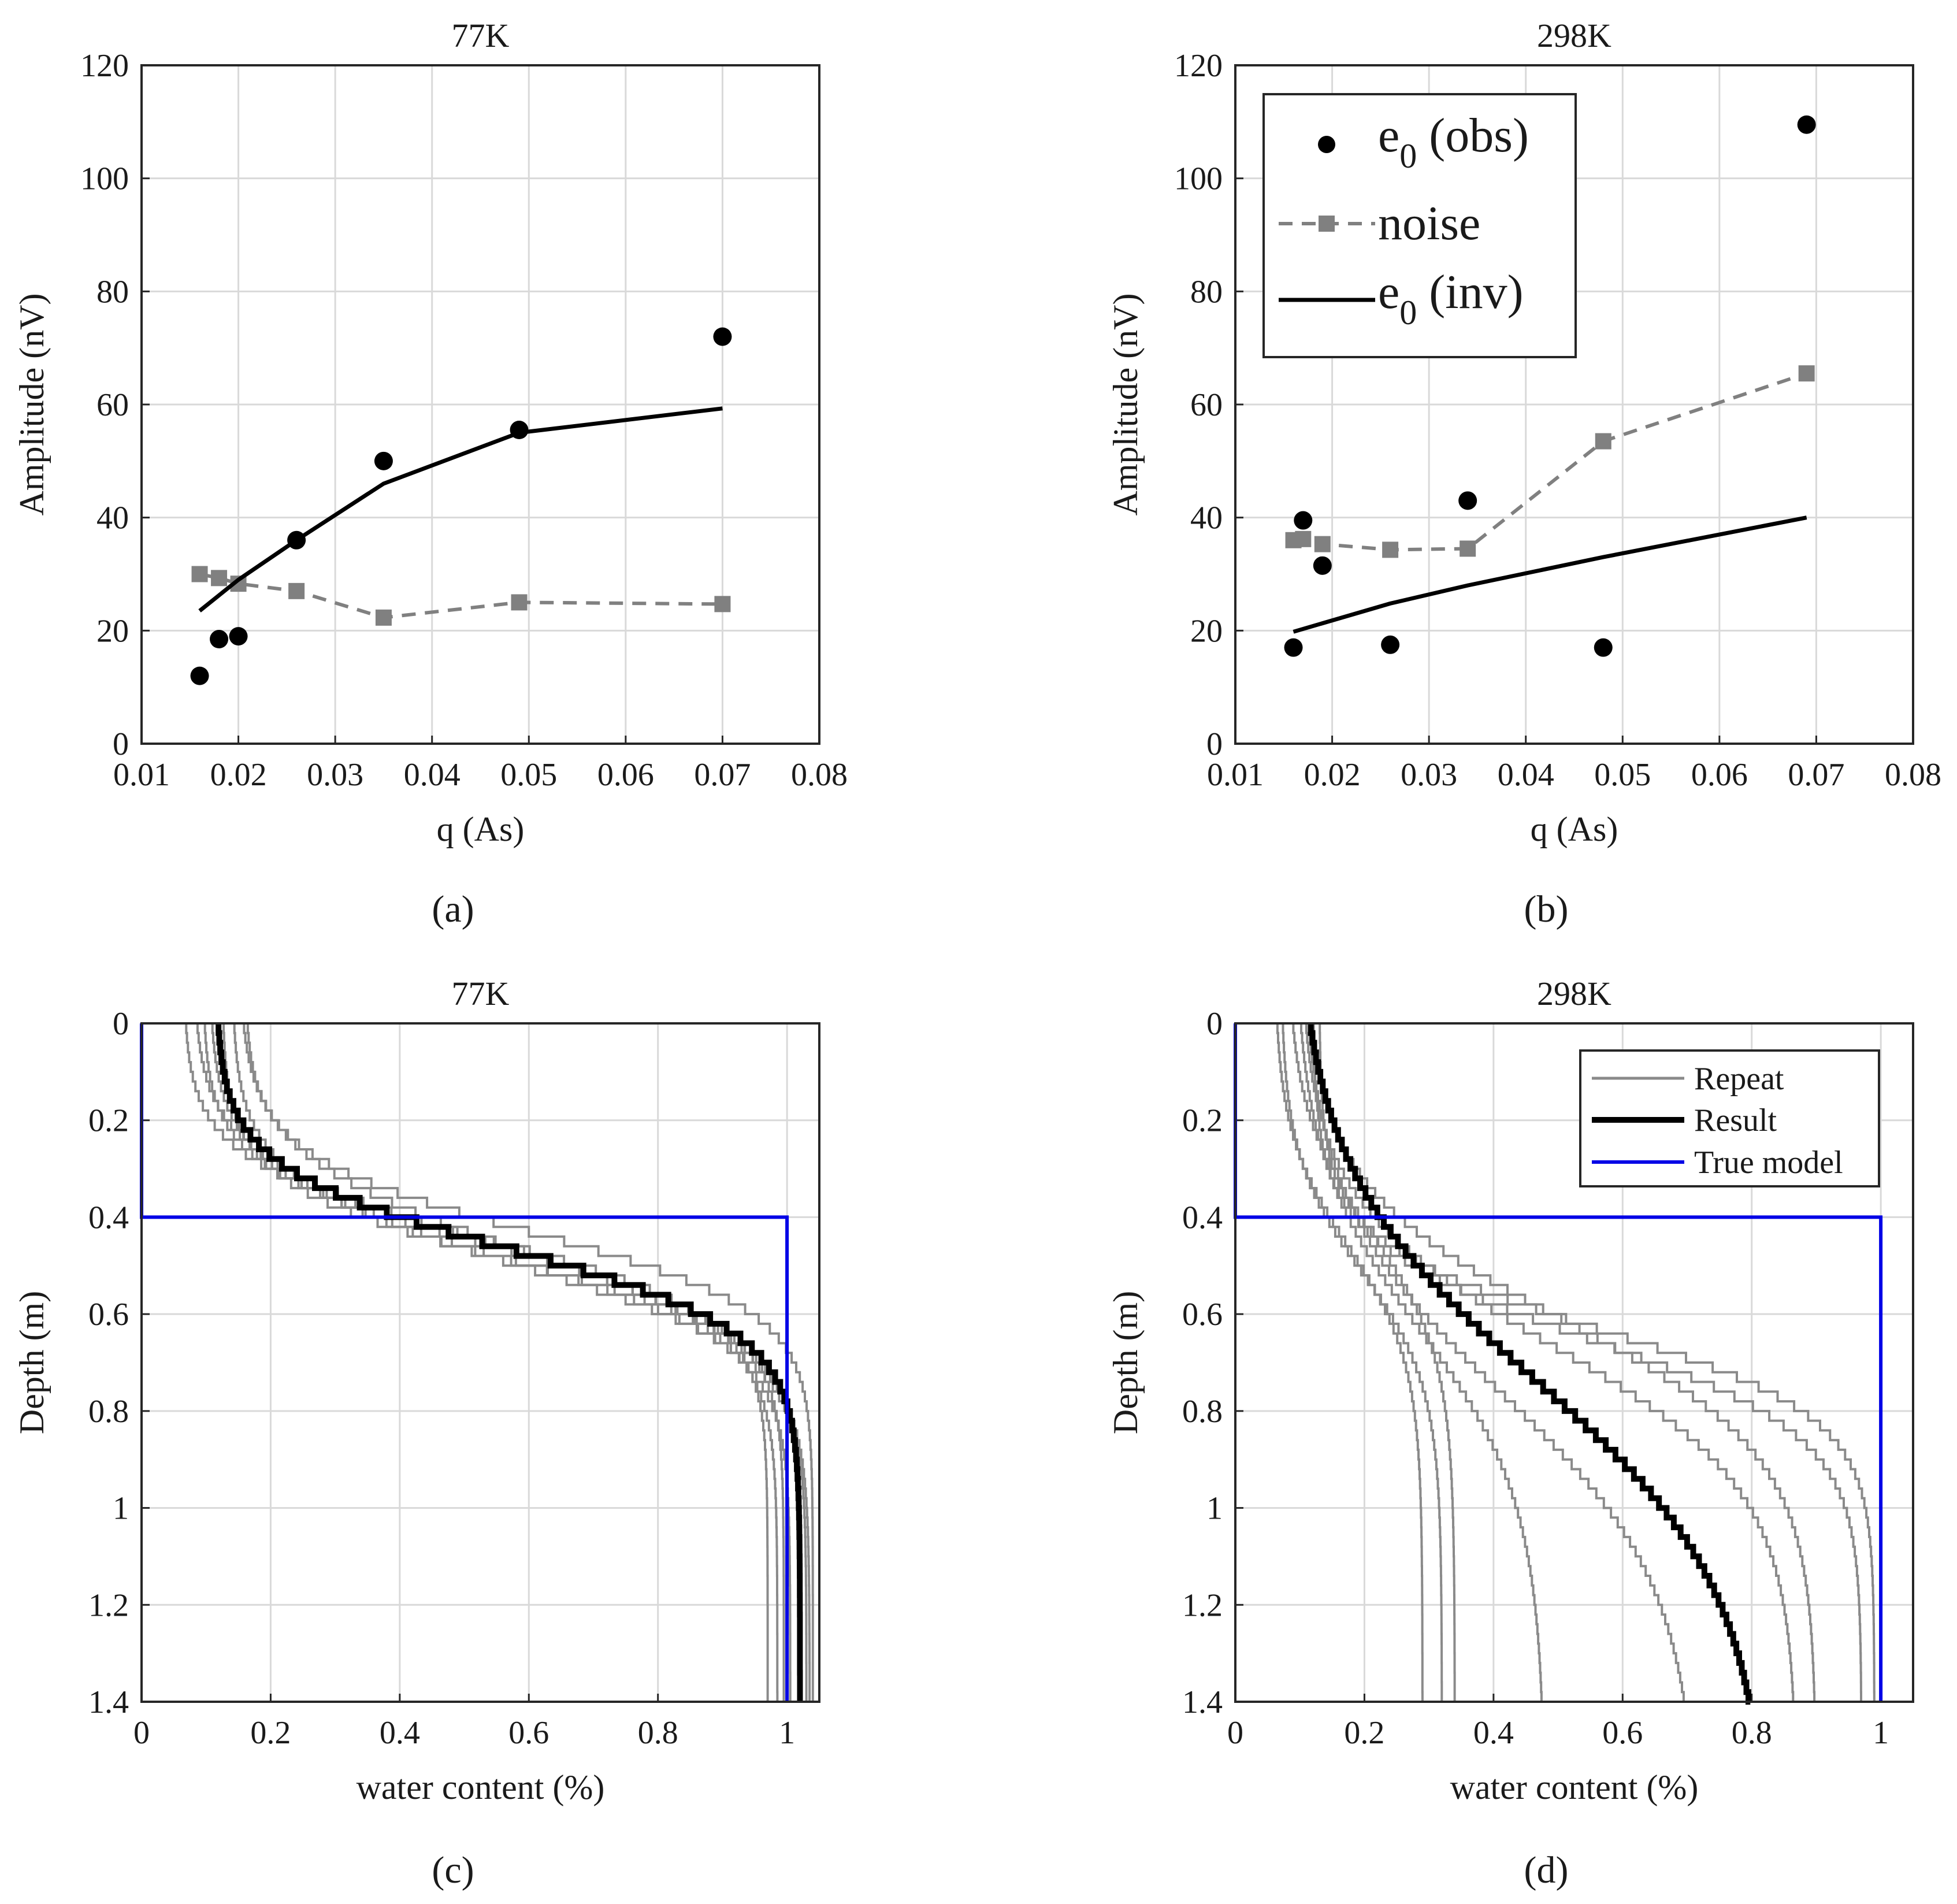 The width and height of the screenshot is (1957, 1904). Describe the element at coordinates (1235, 1733) in the screenshot. I see `x-tick-label: 0` at that location.